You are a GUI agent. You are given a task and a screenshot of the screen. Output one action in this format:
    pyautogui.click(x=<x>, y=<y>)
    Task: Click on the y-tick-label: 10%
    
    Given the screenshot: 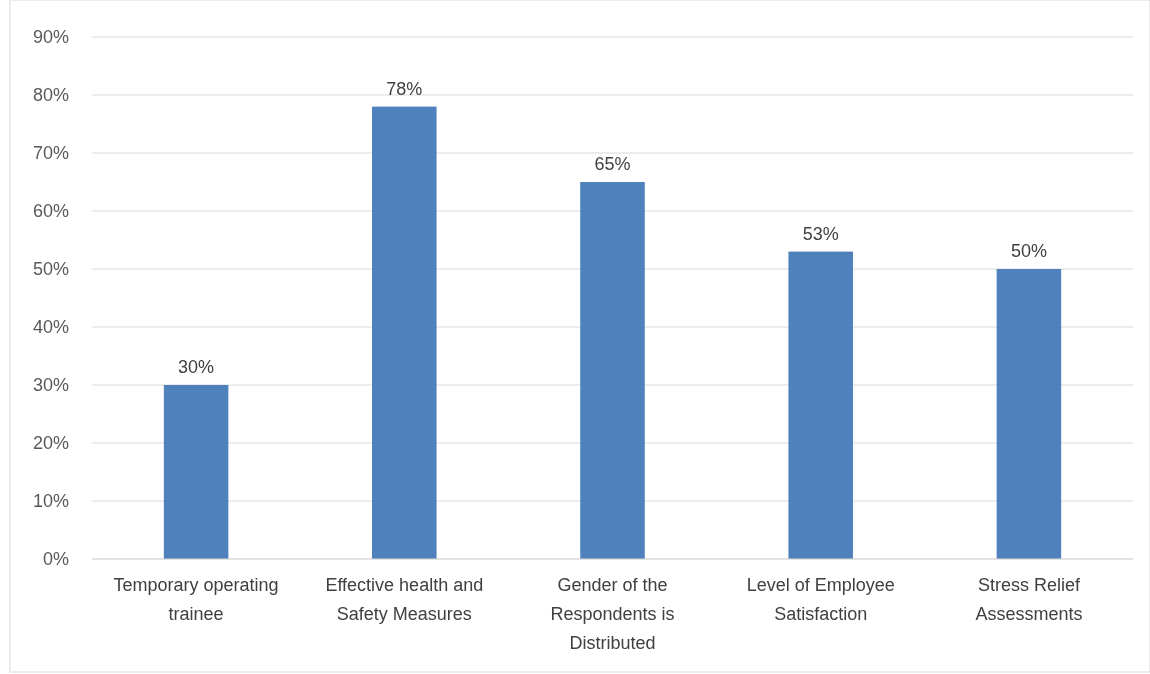 What is the action you would take?
    pyautogui.click(x=50, y=501)
    